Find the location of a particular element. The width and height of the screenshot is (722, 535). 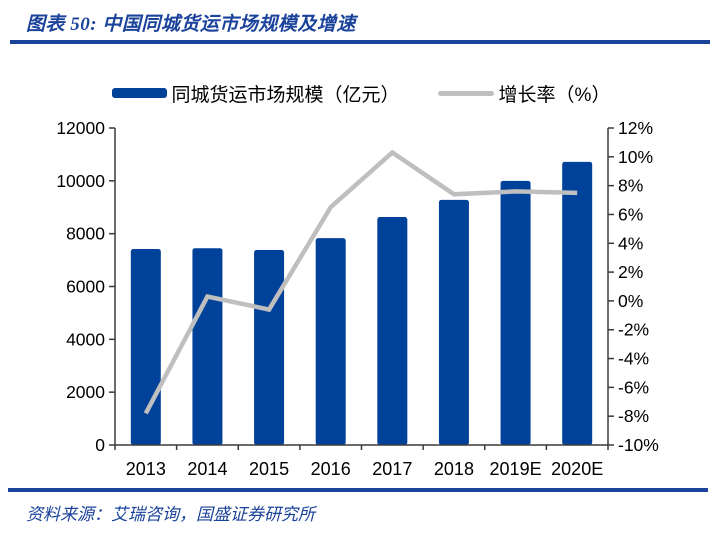

right-axis-tick-label: 0% is located at coordinates (630, 301).